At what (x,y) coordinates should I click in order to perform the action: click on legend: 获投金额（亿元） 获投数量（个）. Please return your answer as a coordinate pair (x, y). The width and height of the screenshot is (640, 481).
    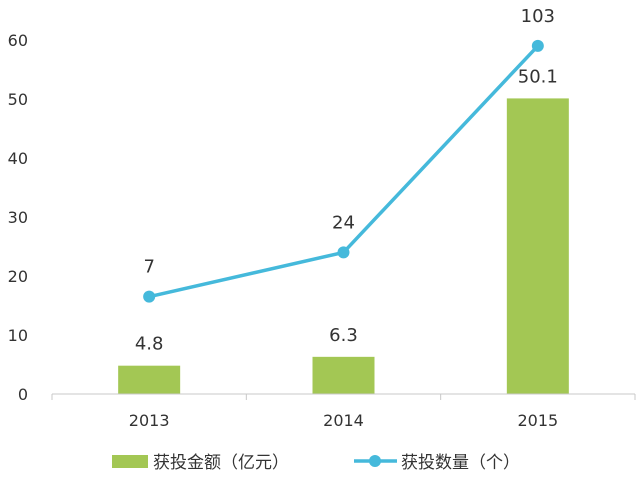
    Looking at the image, I should click on (316, 463).